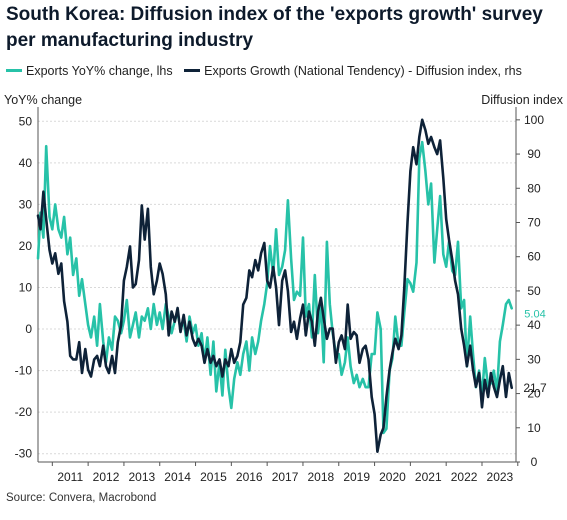 The image size is (567, 520). I want to click on legend-item-teal: Exports YoY% change, lhs, so click(89, 71).